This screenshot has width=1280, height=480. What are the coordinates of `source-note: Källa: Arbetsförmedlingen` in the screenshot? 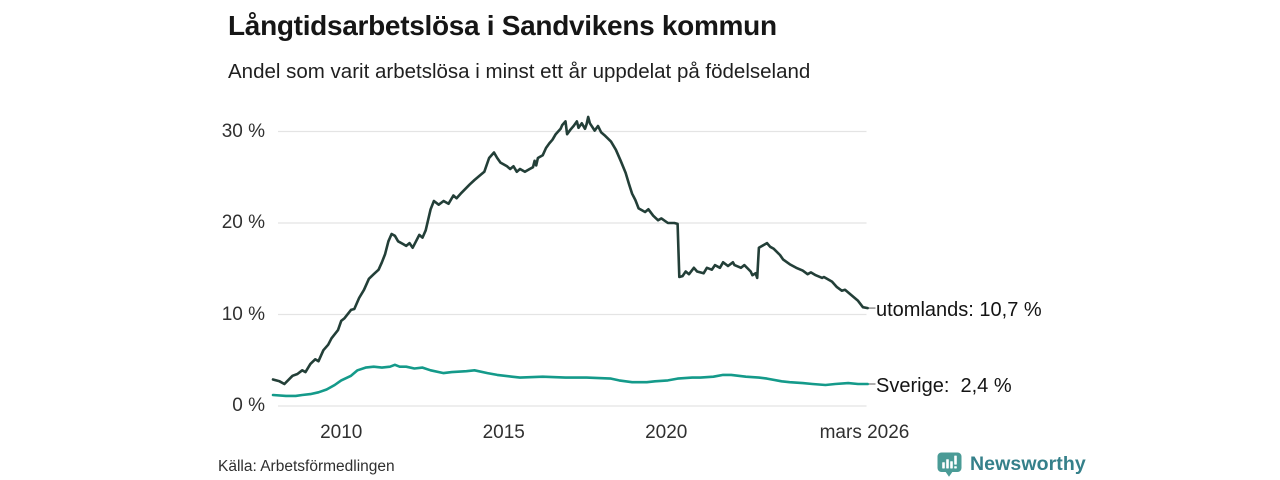 It's located at (306, 466).